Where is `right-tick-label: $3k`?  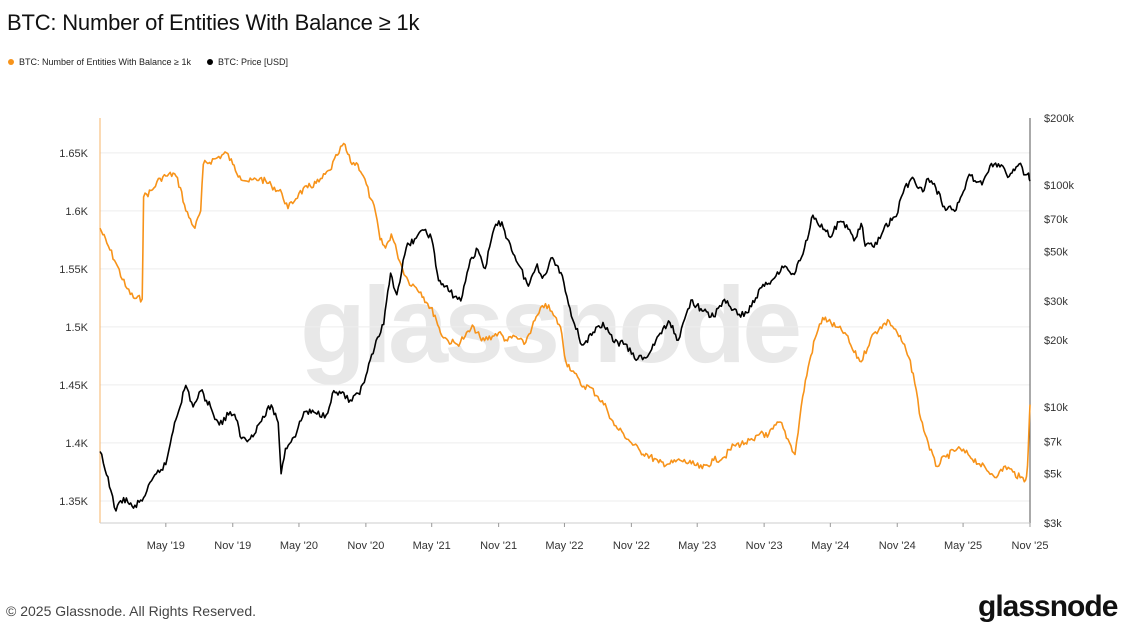 right-tick-label: $3k is located at coordinates (1053, 524).